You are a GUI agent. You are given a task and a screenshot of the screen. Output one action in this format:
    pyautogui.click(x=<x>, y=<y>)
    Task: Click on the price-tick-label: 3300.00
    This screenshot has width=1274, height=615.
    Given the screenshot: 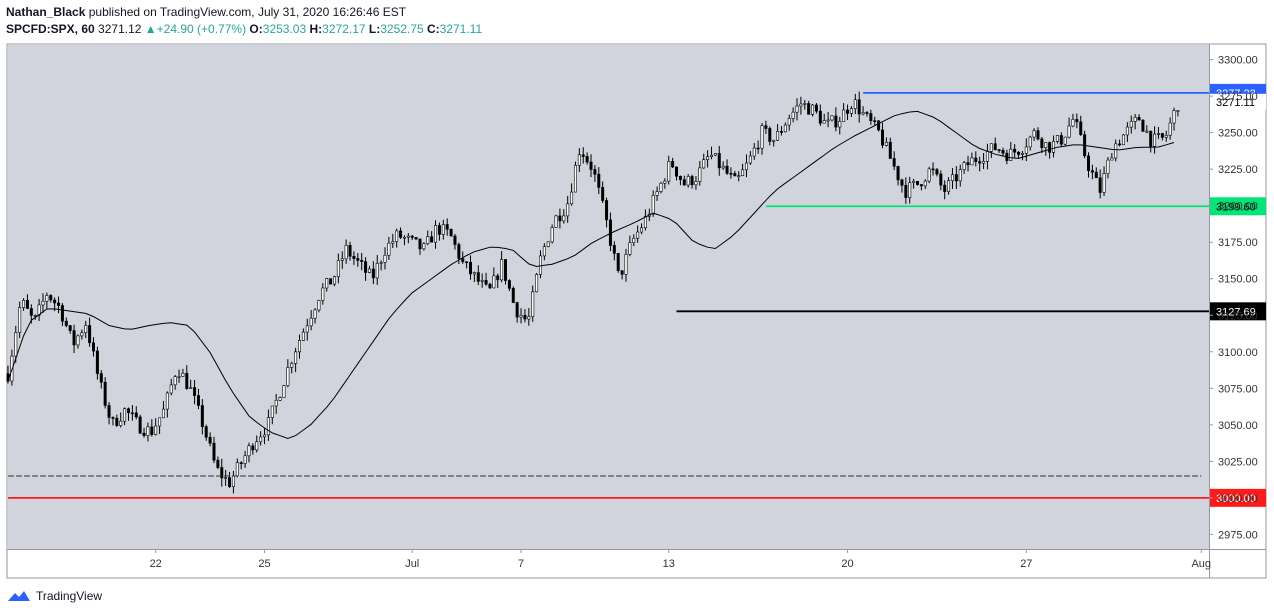 What is the action you would take?
    pyautogui.click(x=1238, y=61)
    